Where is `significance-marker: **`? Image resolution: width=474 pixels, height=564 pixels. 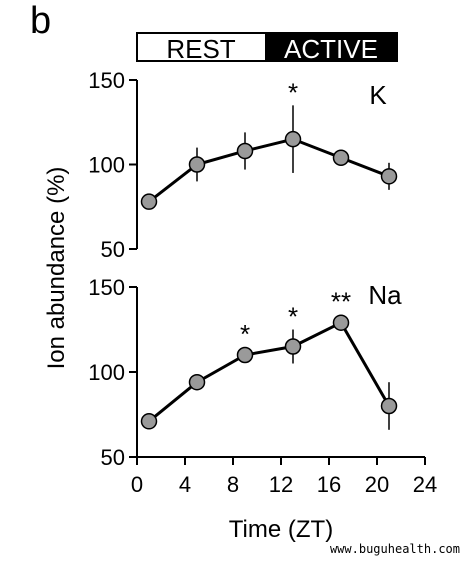 significance-marker: ** is located at coordinates (341, 302).